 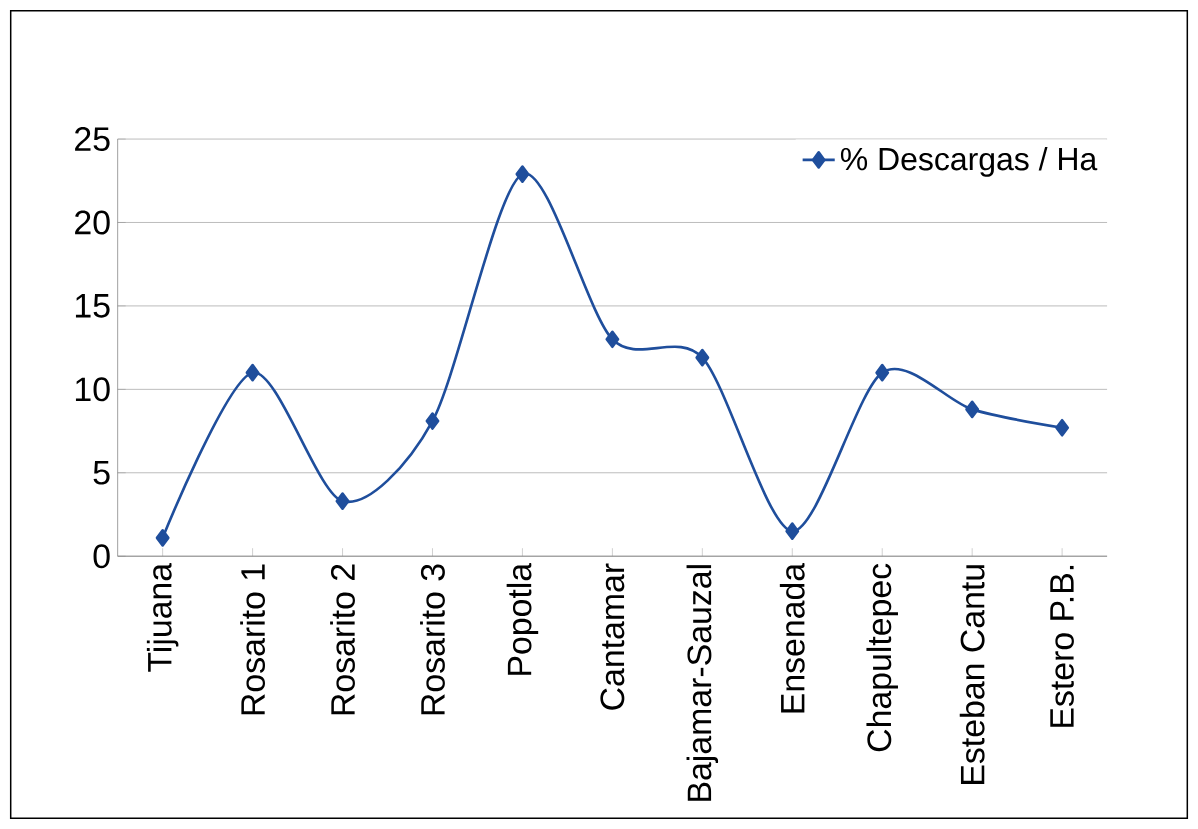 I want to click on x-tick-label: Rosarito 2, so click(x=342, y=639).